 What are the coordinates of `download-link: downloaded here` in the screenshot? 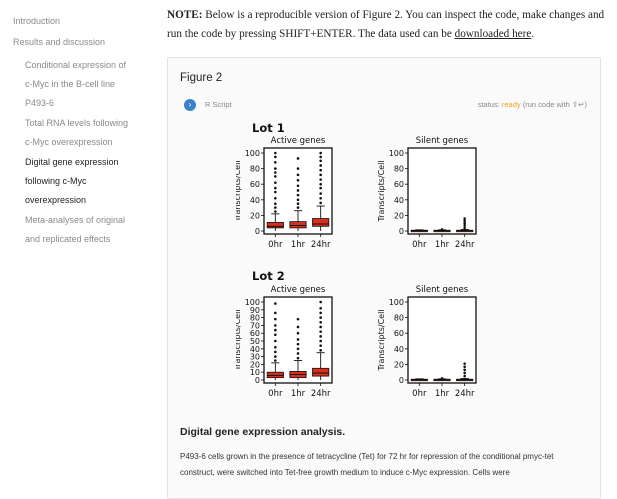 It's located at (493, 34).